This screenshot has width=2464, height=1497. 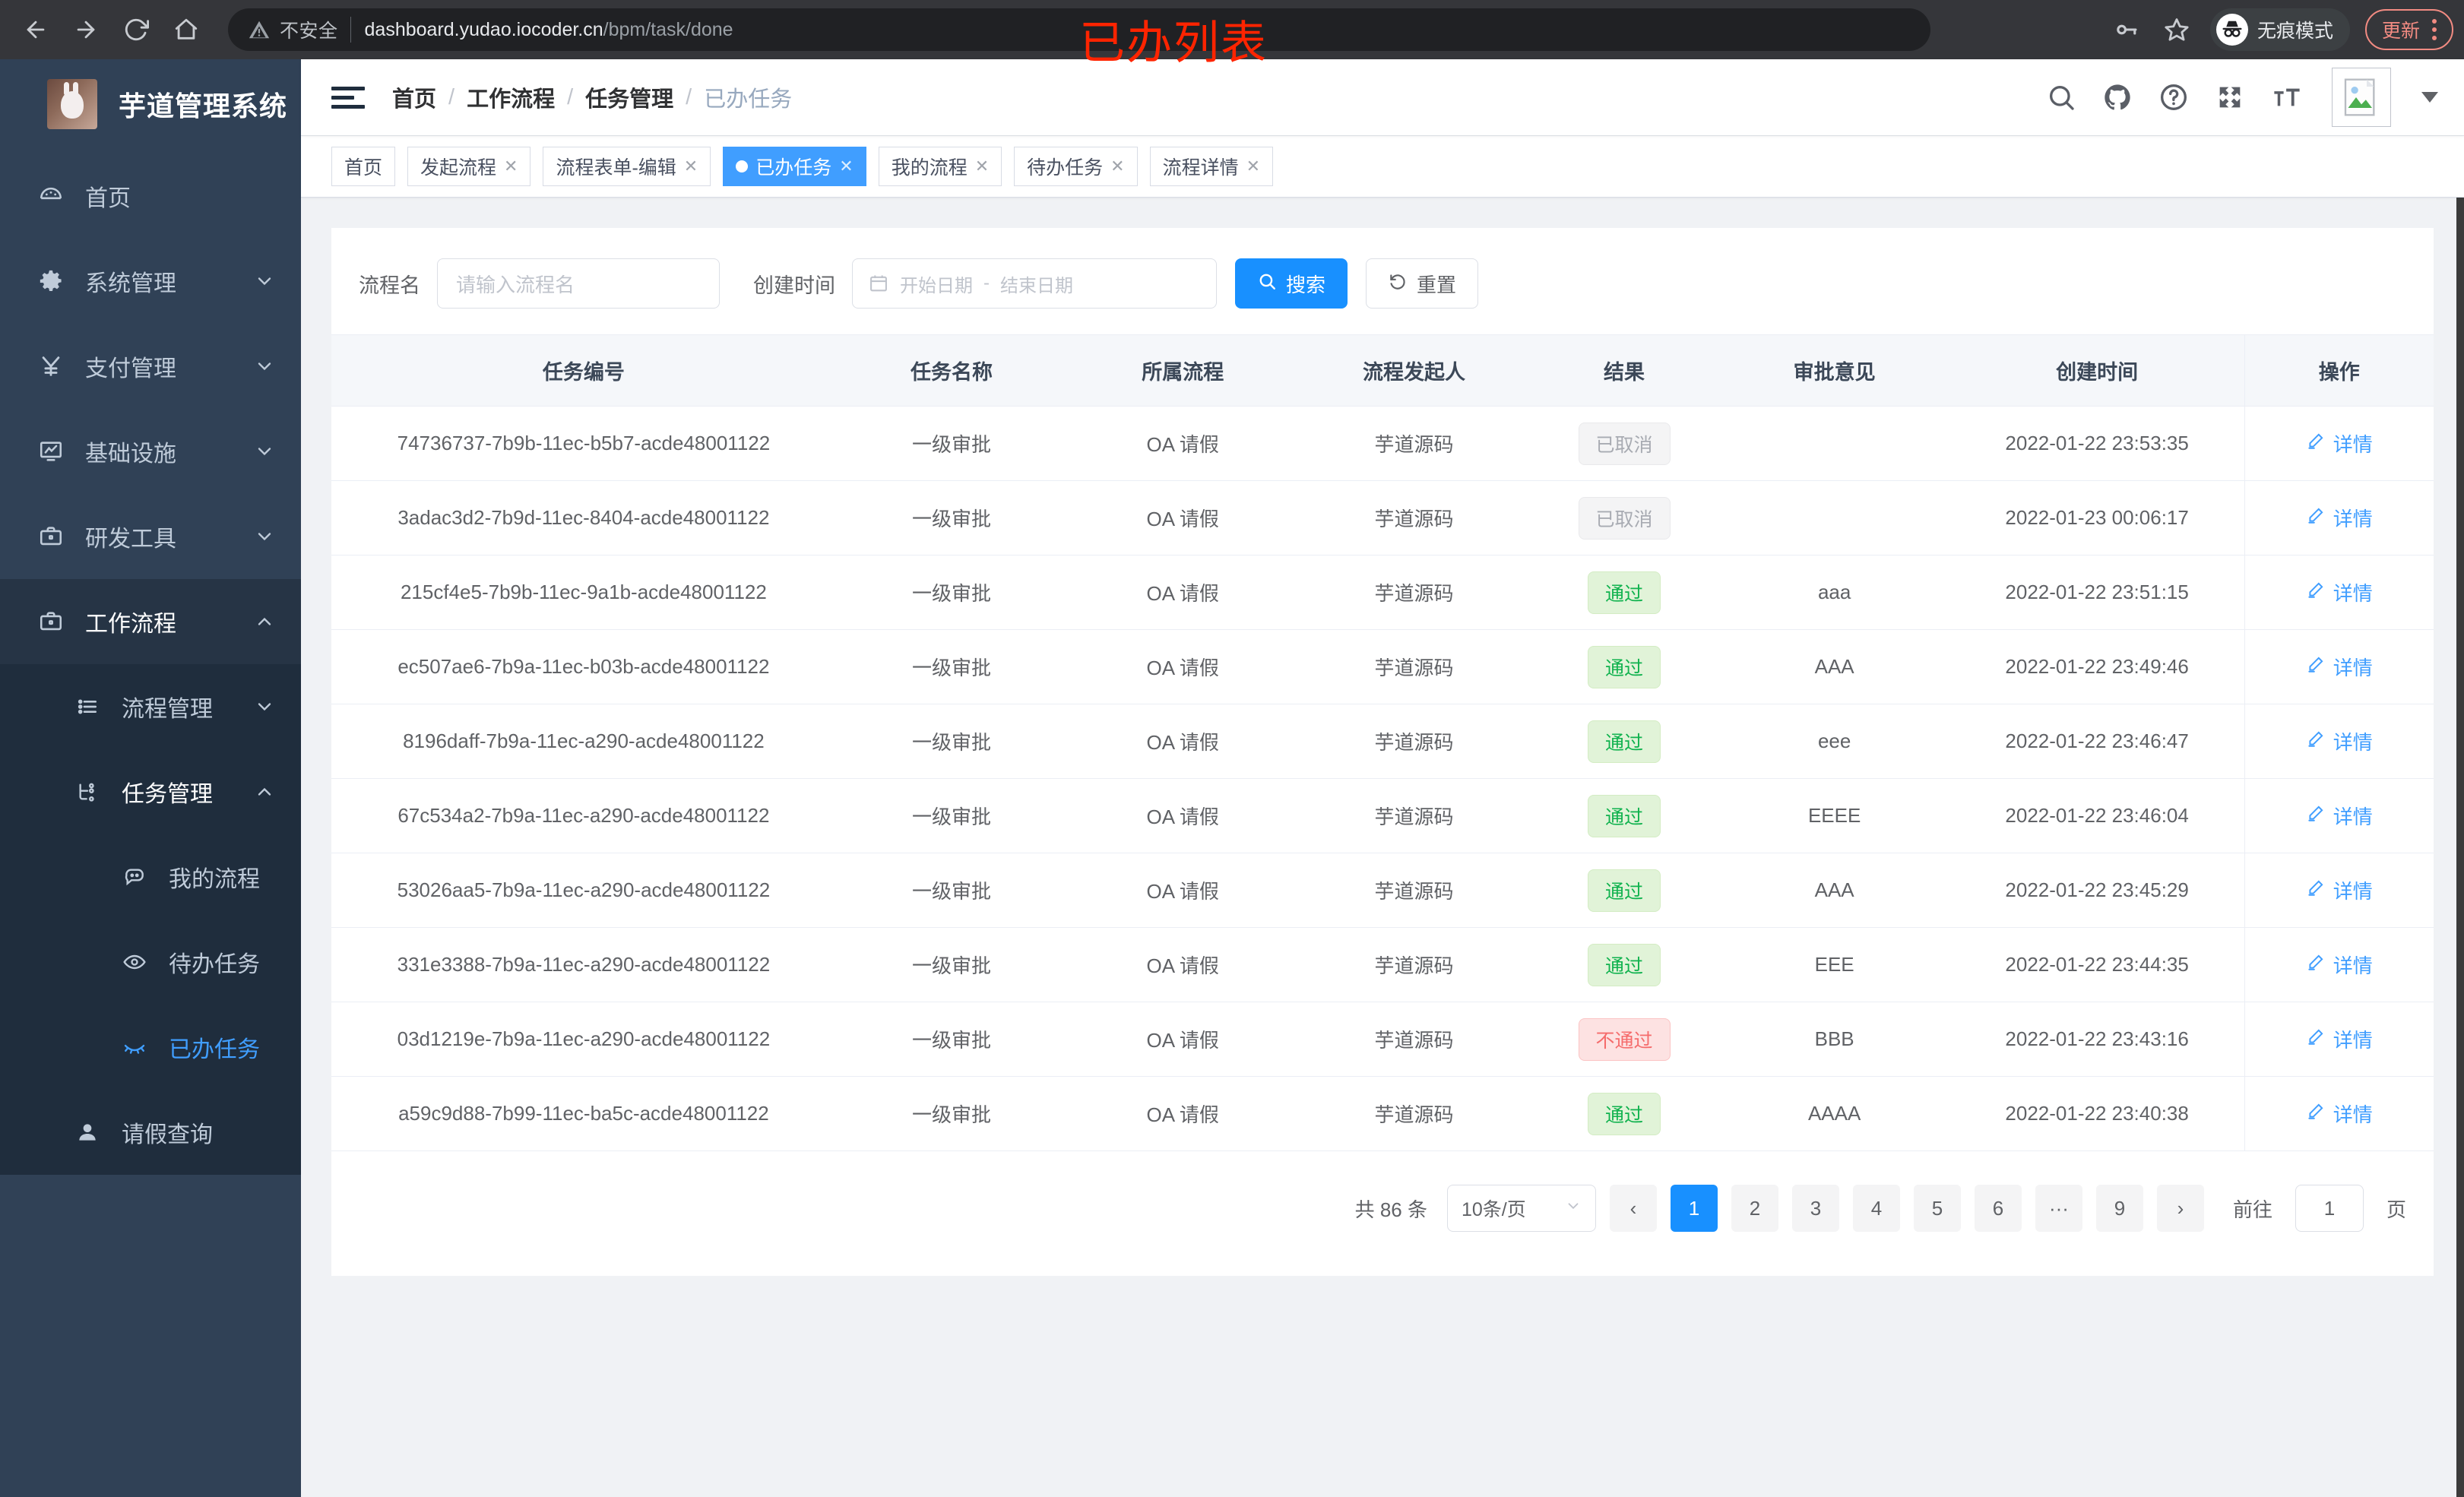 I want to click on fullscreen-icon, so click(x=2230, y=97).